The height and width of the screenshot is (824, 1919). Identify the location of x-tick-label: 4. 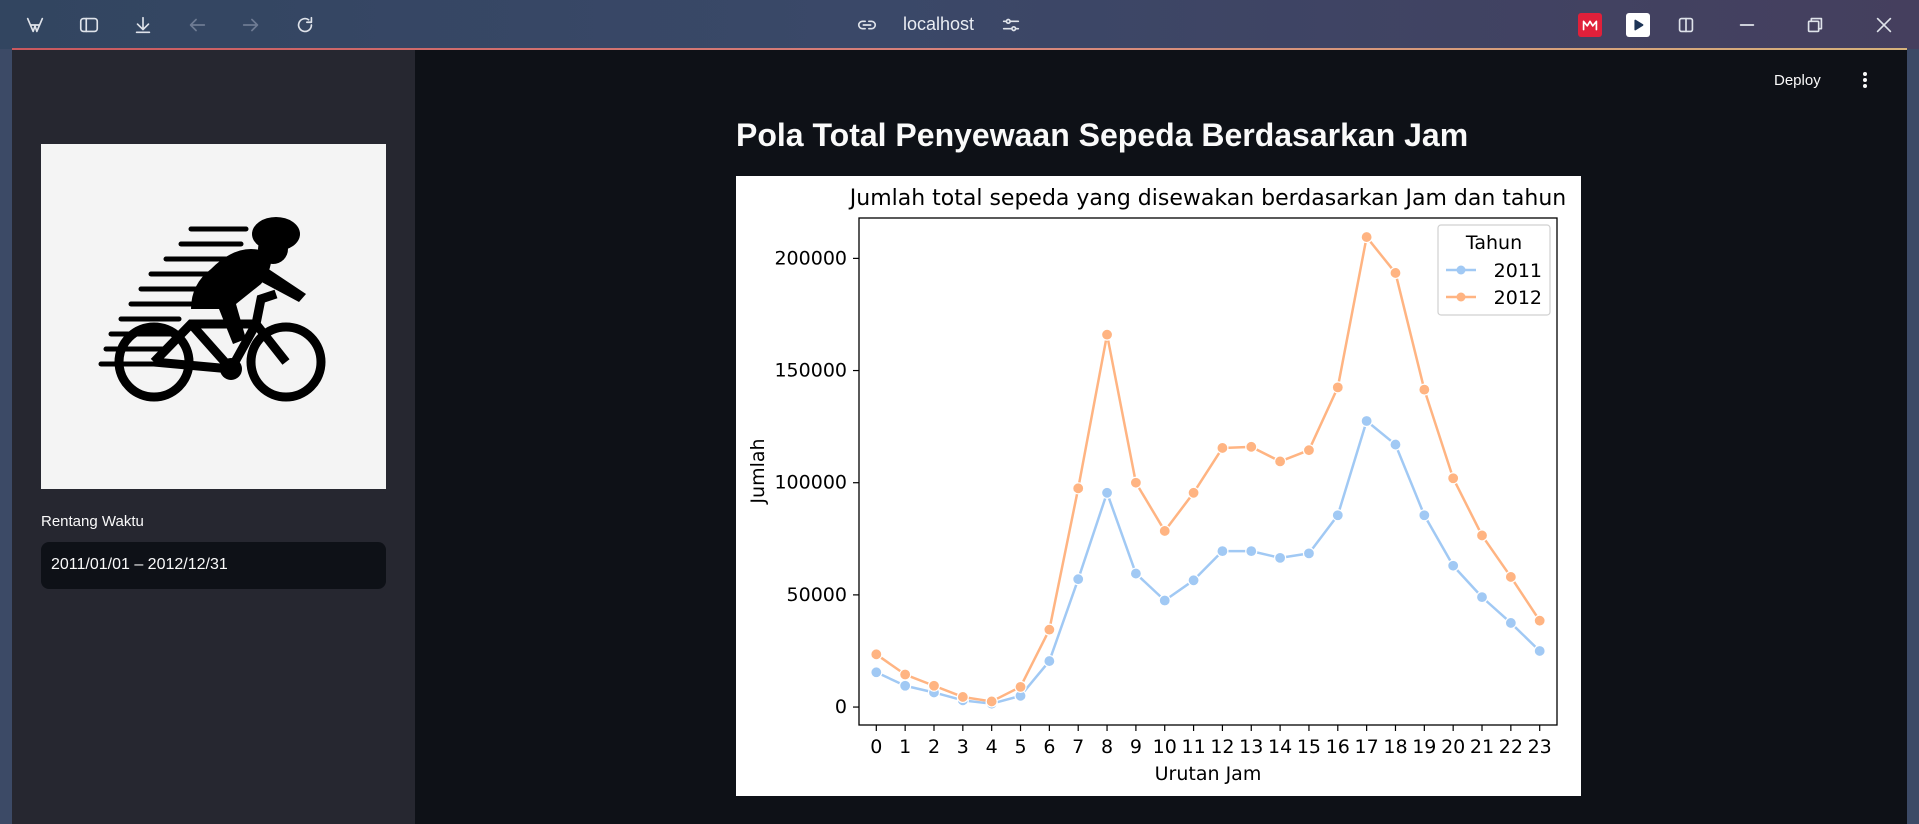
(992, 747).